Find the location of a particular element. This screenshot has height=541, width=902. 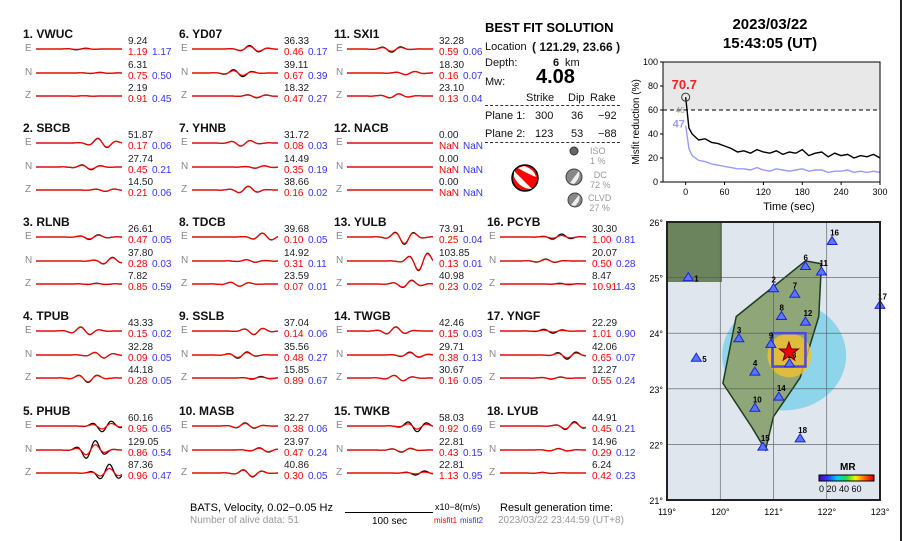

misfit1-value: 0.46 is located at coordinates (294, 52).